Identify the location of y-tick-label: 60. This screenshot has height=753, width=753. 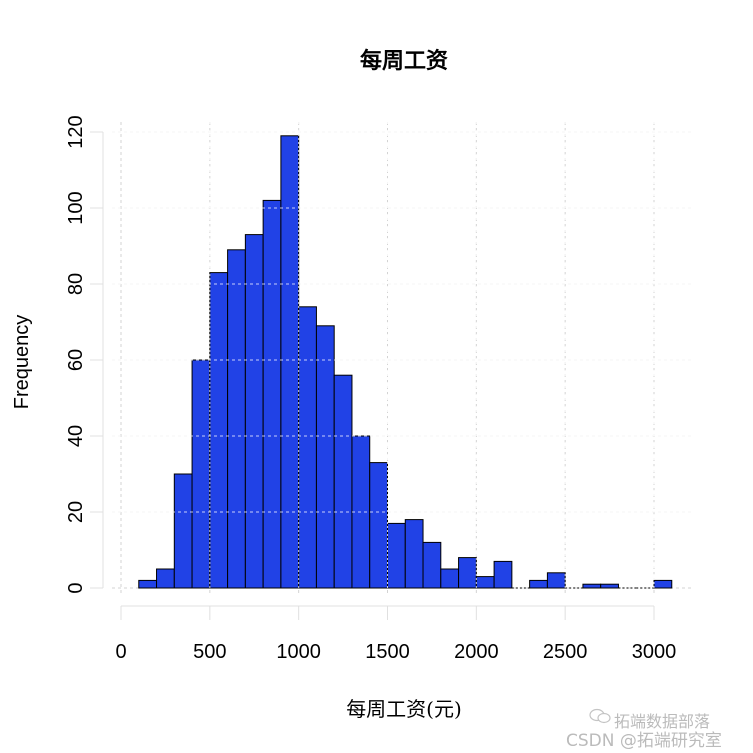
(76, 360).